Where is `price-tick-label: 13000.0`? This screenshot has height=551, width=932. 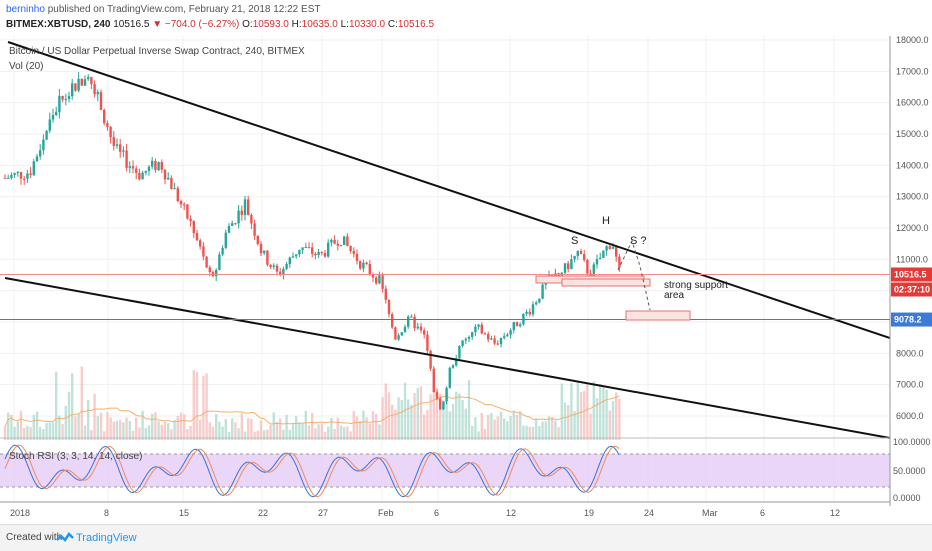
price-tick-label: 13000.0 is located at coordinates (912, 197).